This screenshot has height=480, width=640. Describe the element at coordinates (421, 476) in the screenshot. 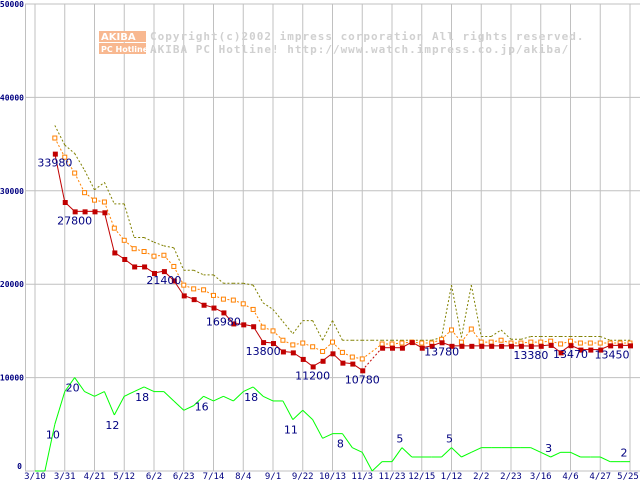

I see `x-tick-label: 12/15` at that location.